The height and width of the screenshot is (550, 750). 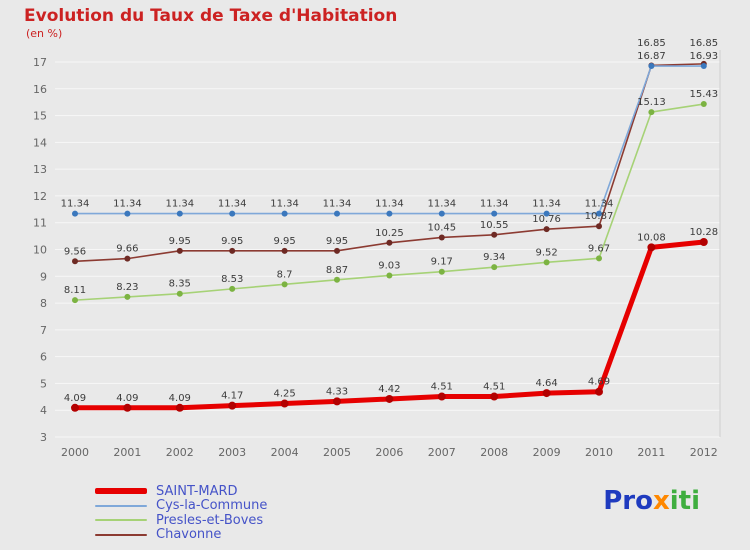 What do you see at coordinates (40, 250) in the screenshot?
I see `y-axis-tick: 10` at bounding box center [40, 250].